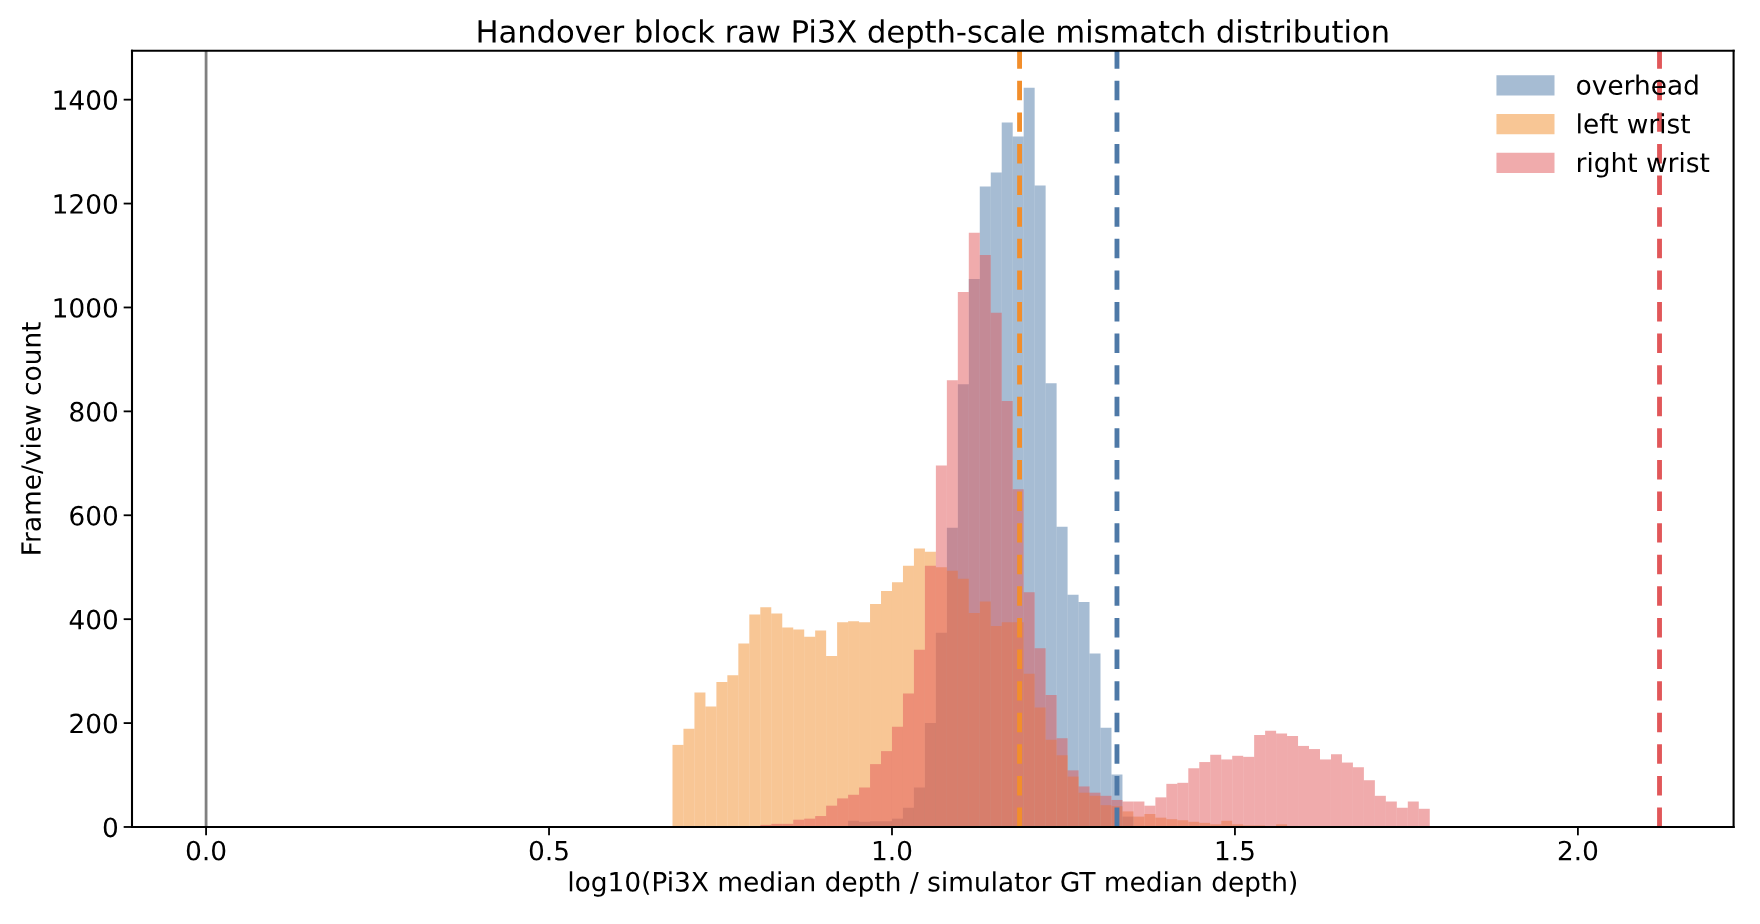 Image resolution: width=1760 pixels, height=924 pixels. I want to click on x-tick-label: 1.0, so click(892, 850).